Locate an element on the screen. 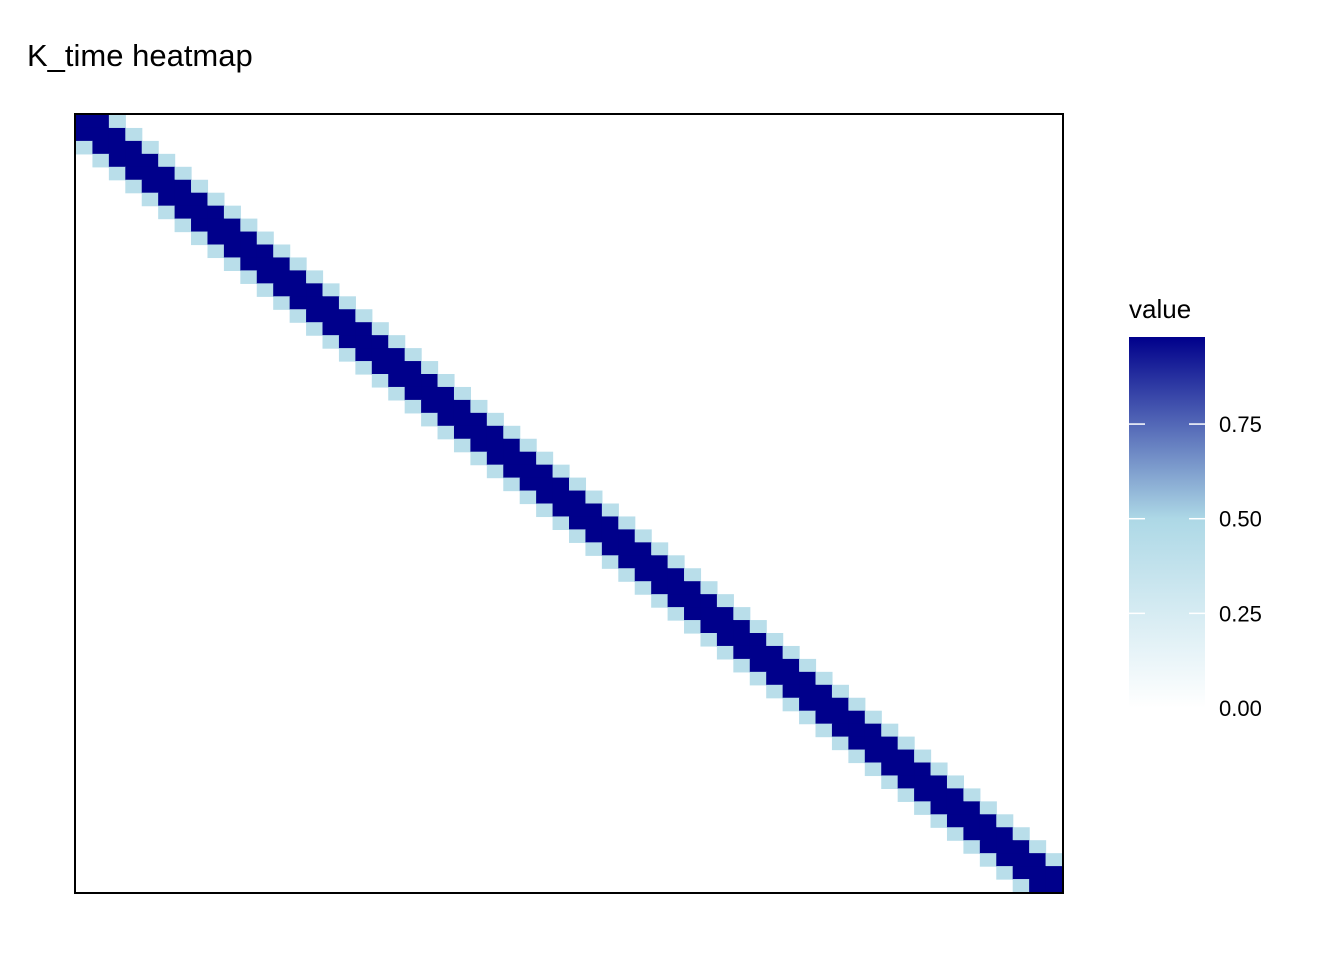 The width and height of the screenshot is (1344, 960). chart-title: K_time heatmap is located at coordinates (140, 55).